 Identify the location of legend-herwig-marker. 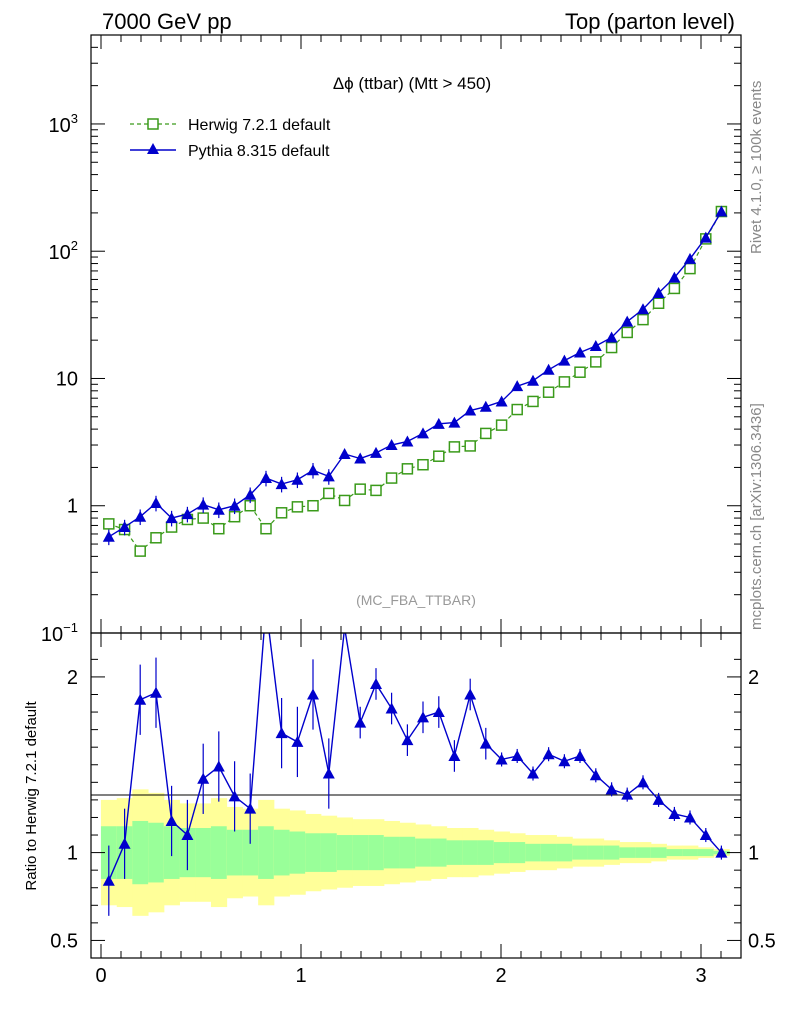
(153, 124).